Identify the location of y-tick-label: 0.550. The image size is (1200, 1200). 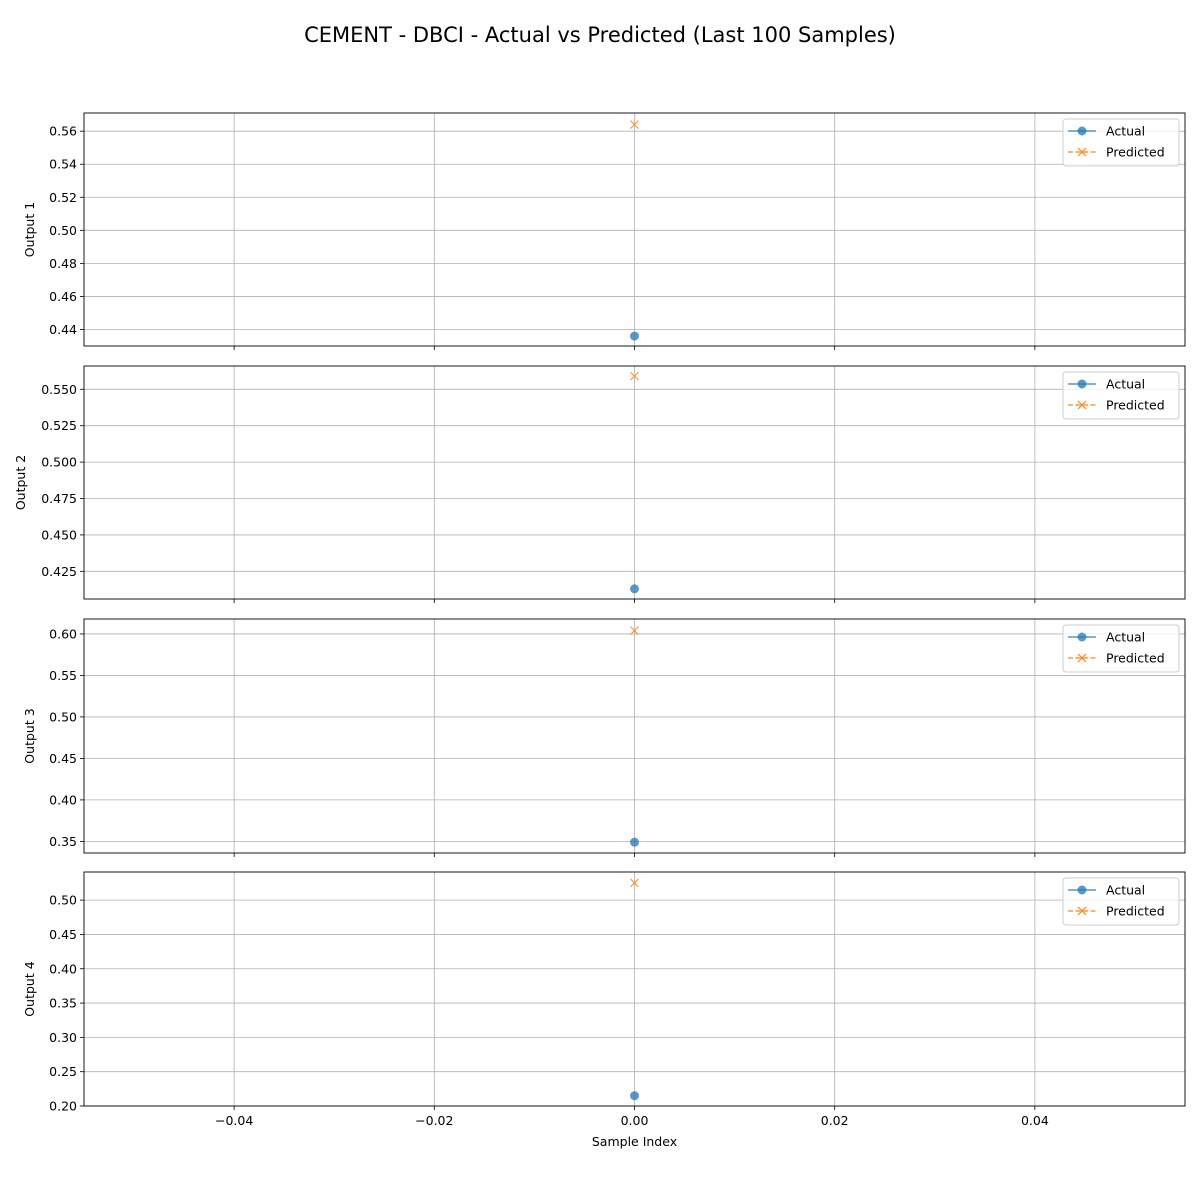
(59, 389).